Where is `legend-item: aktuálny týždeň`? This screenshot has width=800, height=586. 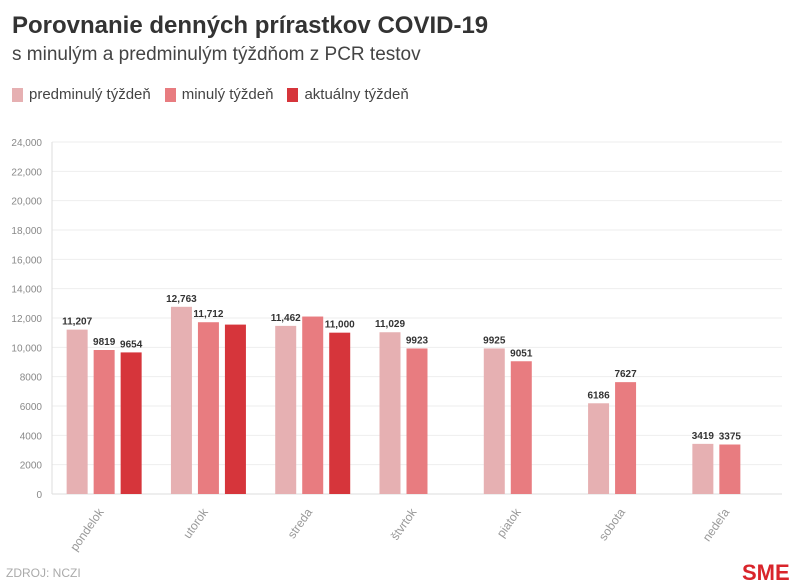
legend-item: aktuálny týždeň is located at coordinates (348, 94).